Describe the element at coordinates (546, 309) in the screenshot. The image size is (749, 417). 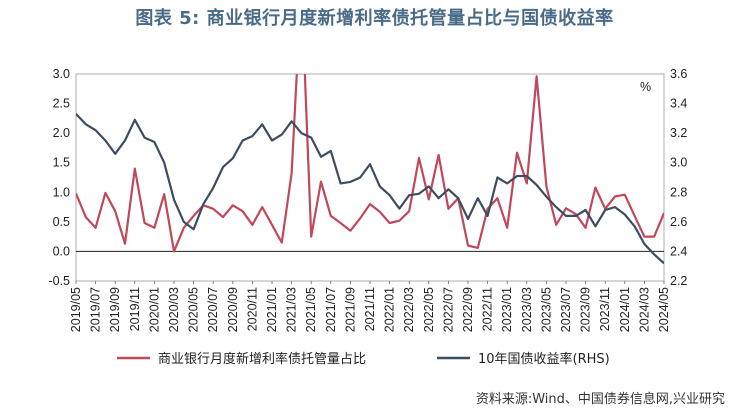
I see `x-tick-label: 2023/05` at that location.